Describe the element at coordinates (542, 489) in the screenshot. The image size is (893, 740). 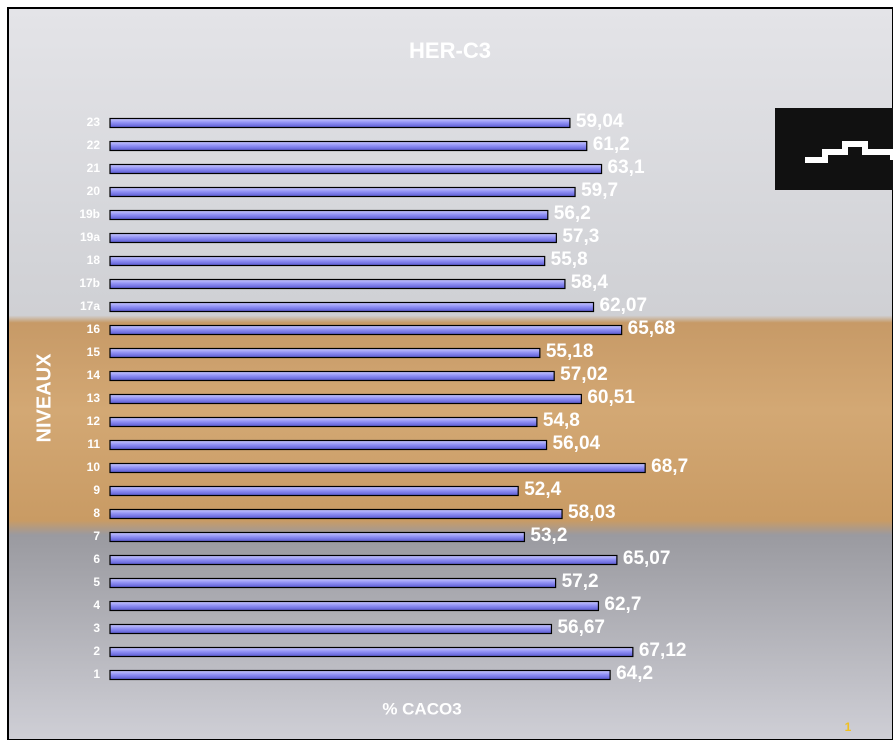
I see `data-label: 52,4` at that location.